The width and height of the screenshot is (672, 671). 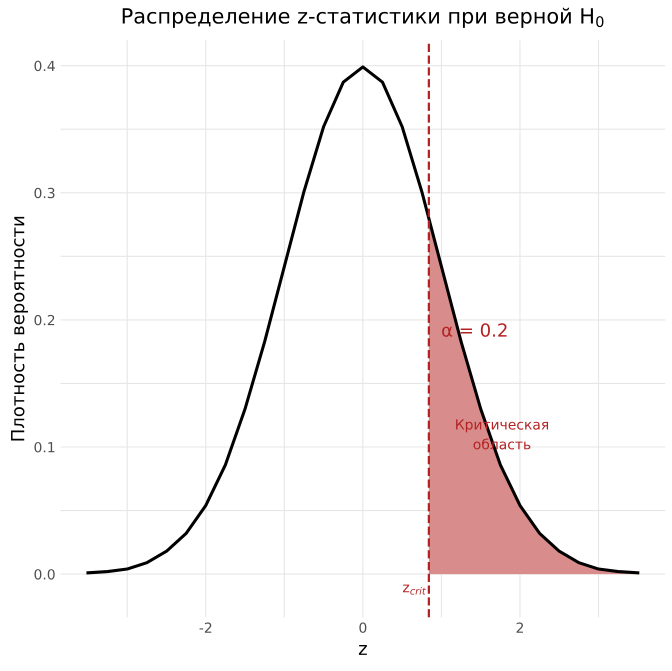 What do you see at coordinates (362, 650) in the screenshot?
I see `x-axis-title: z` at bounding box center [362, 650].